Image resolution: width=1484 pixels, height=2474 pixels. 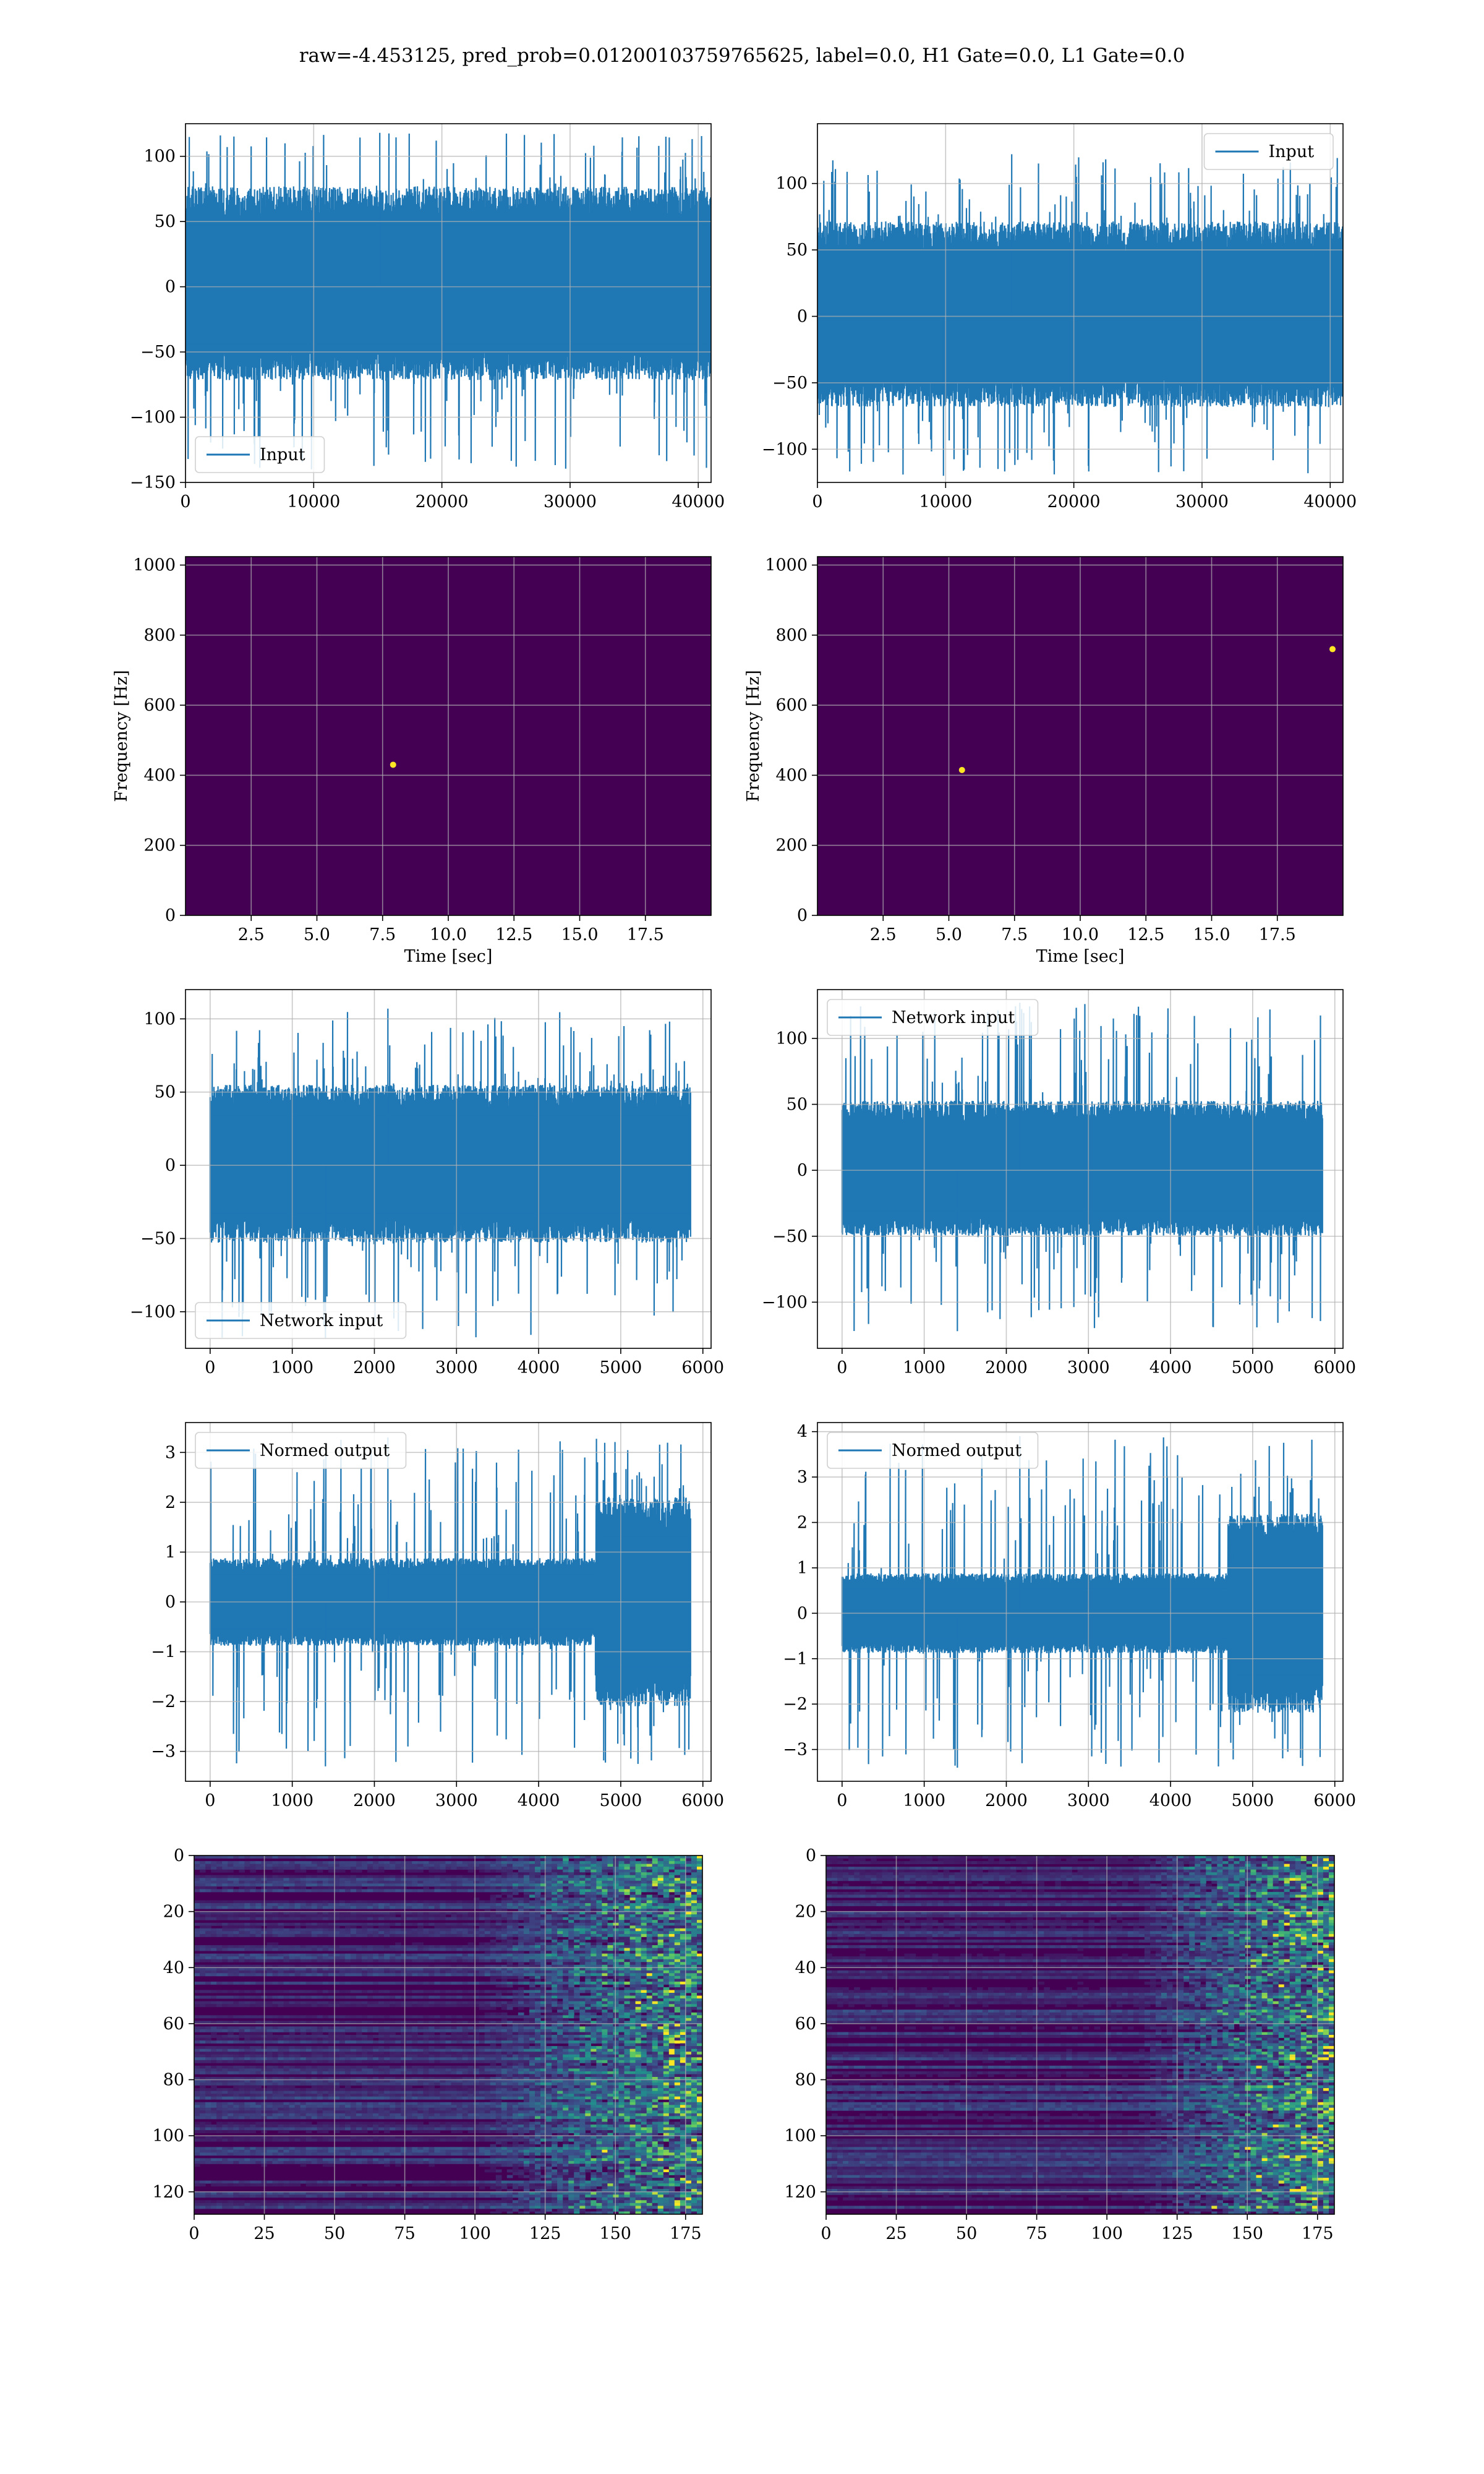 What do you see at coordinates (173, 1912) in the screenshot?
I see `feat-h1-ytick-label: 20` at bounding box center [173, 1912].